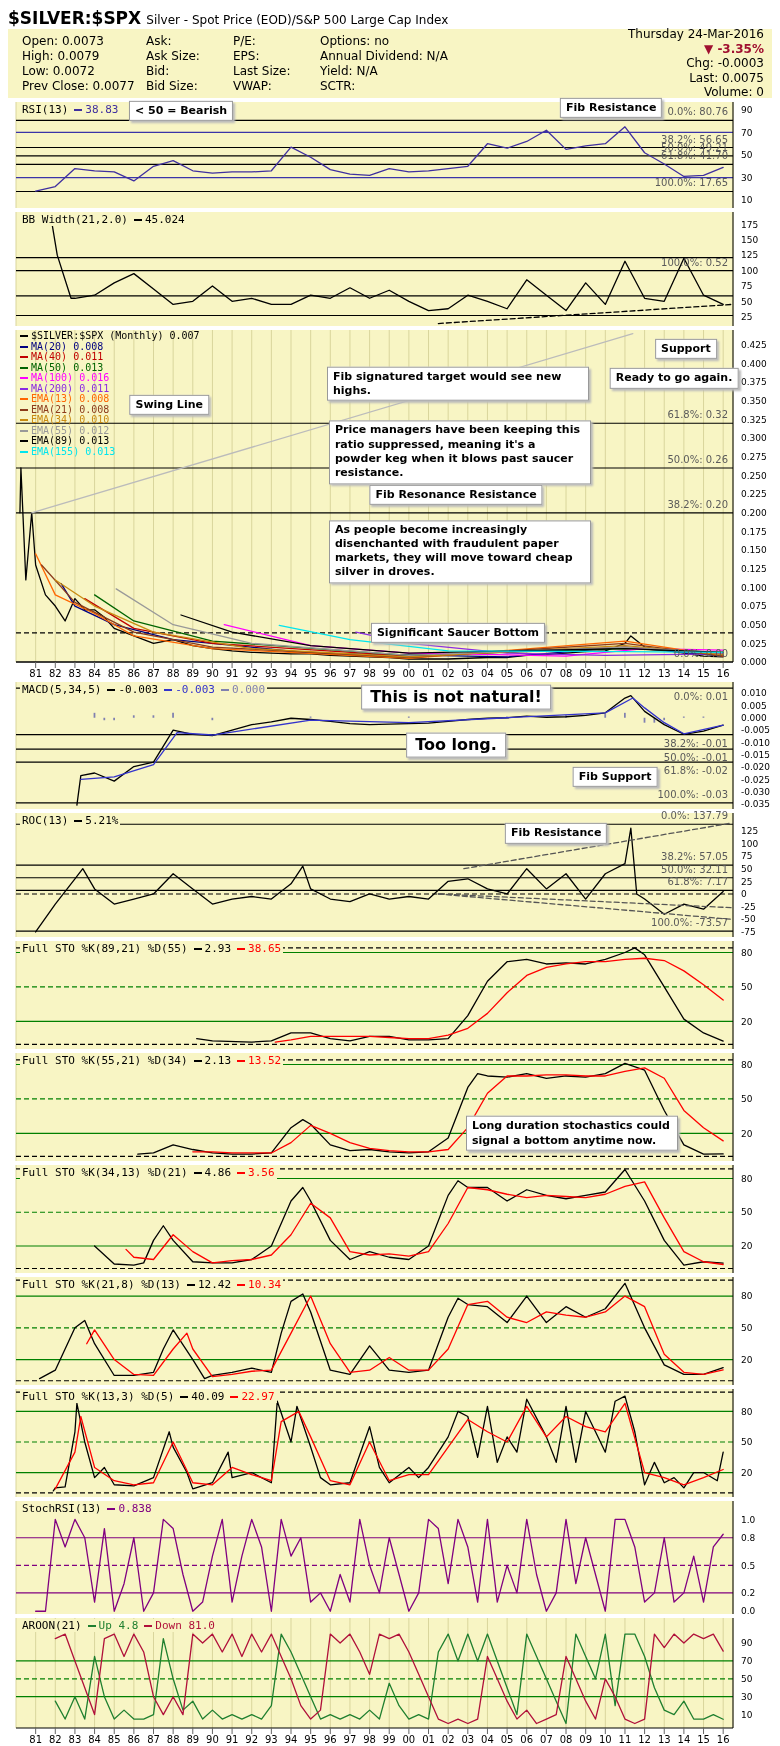 Image resolution: width=780 pixels, height=1746 pixels. What do you see at coordinates (338, 86) in the screenshot?
I see `text: SCTR:` at bounding box center [338, 86].